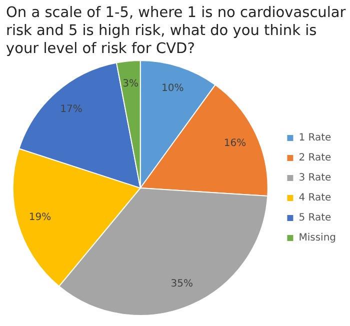 Image resolution: width=350 pixels, height=326 pixels. I want to click on legend-label: Missing, so click(317, 238).